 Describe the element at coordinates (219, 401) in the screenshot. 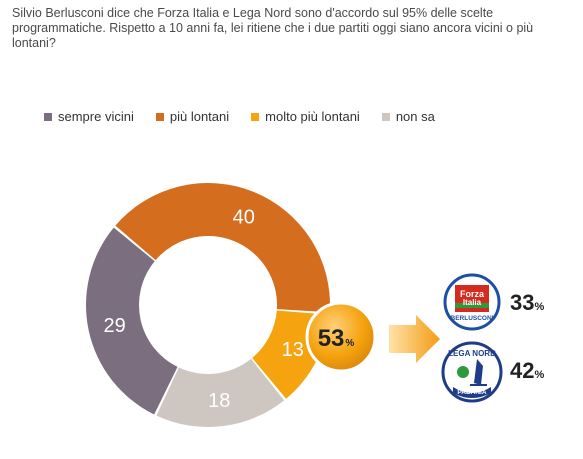

I see `slice-label-non-sa: 18` at that location.